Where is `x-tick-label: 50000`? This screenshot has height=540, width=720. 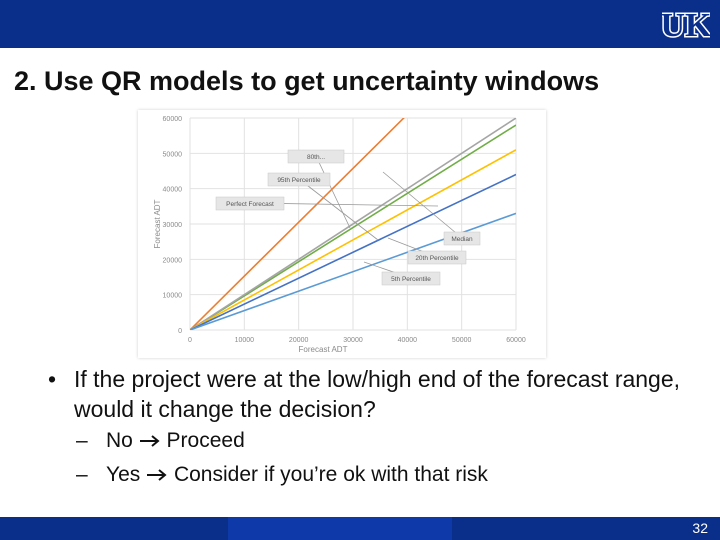
x-tick-label: 50000 is located at coordinates (462, 340).